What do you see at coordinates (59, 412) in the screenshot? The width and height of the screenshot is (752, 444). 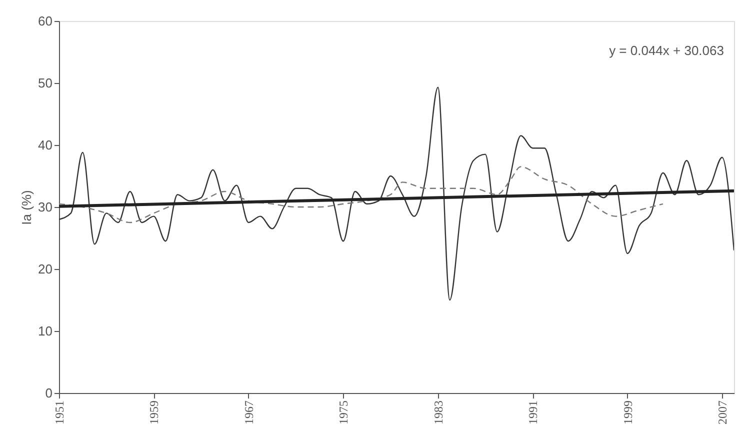 I see `x-tick-label: 1951` at bounding box center [59, 412].